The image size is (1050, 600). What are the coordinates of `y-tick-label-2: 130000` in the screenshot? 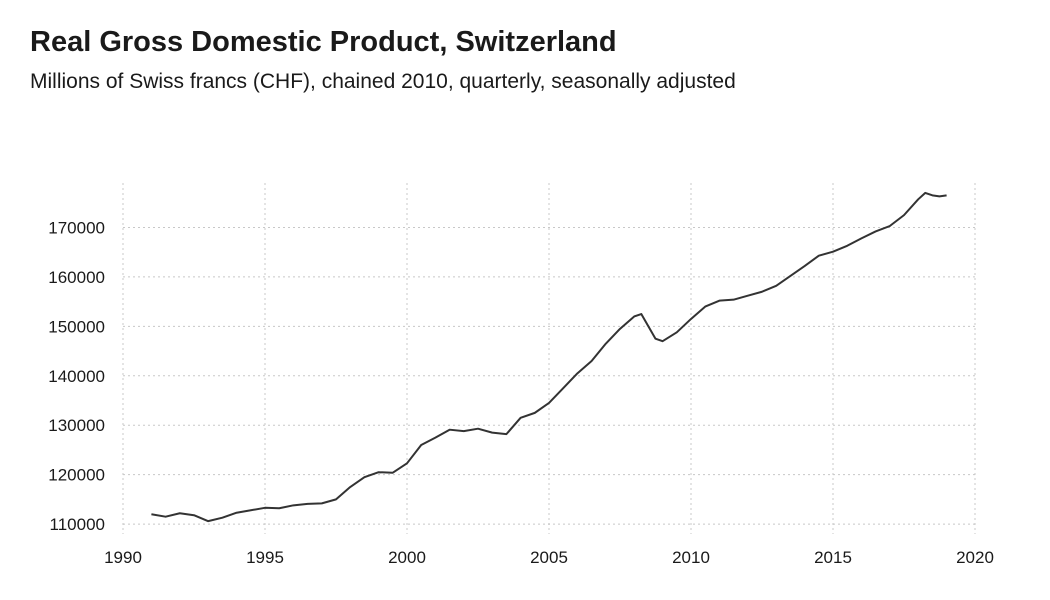 It's located at (76, 425).